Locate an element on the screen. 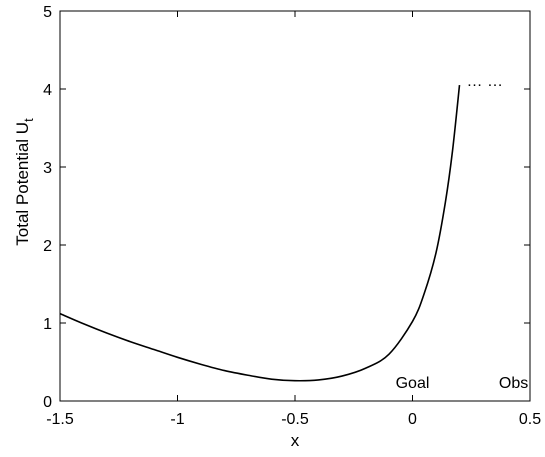 Image resolution: width=545 pixels, height=457 pixels. y-axis-label-main: Total Potential U is located at coordinates (22, 184).